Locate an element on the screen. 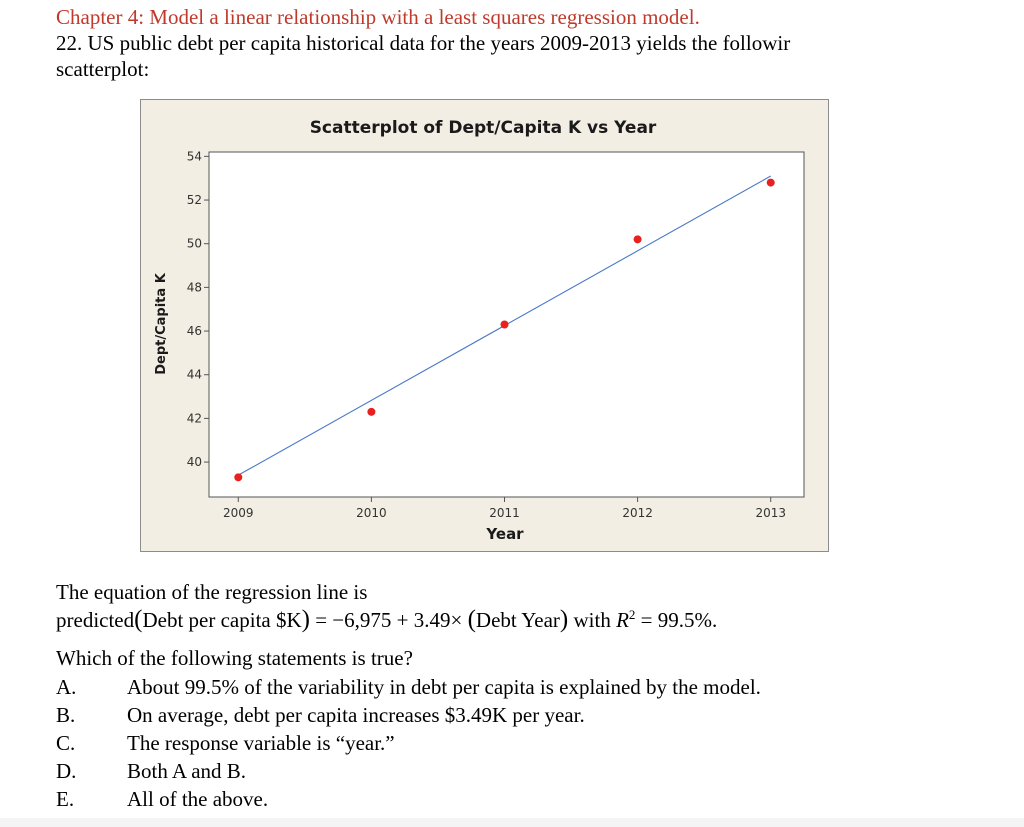 This screenshot has height=827, width=1024. r-squared-value: = 99.5%. is located at coordinates (676, 620).